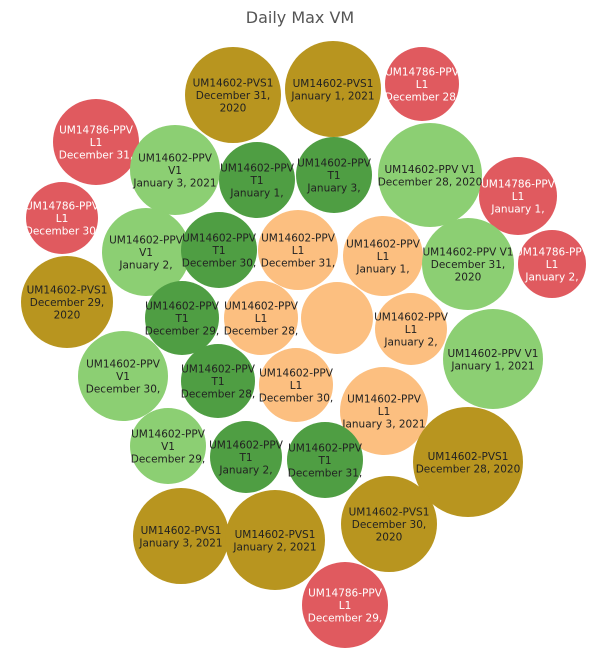  I want to click on bubble-label: UM14602-PPV T1 December 30,, so click(219, 251).